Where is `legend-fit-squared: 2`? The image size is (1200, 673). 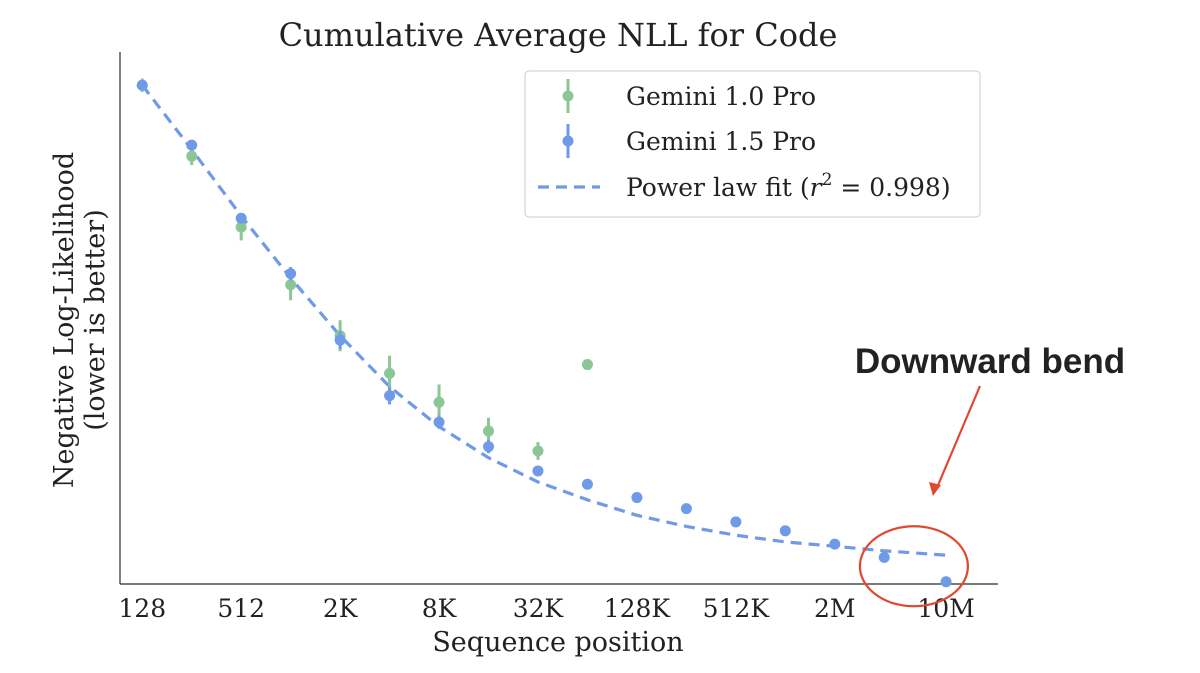
legend-fit-squared: 2 is located at coordinates (827, 180).